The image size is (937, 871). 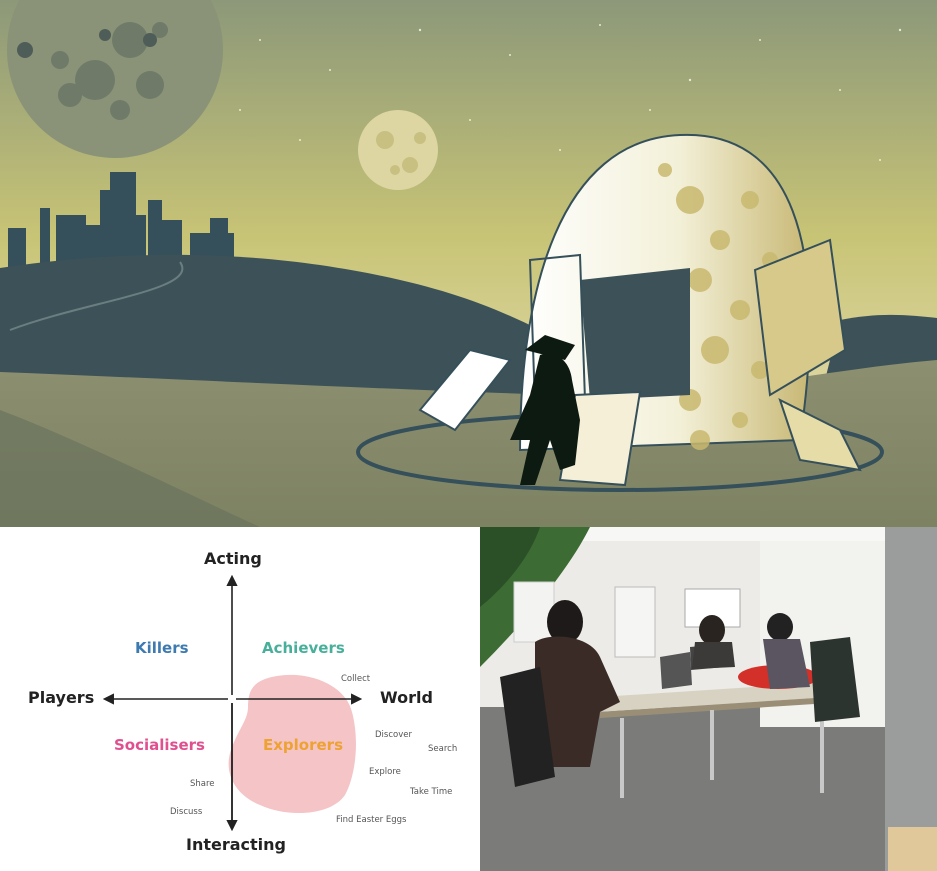 I want to click on quadrant-socialisers: Socialisers, so click(x=159, y=745).